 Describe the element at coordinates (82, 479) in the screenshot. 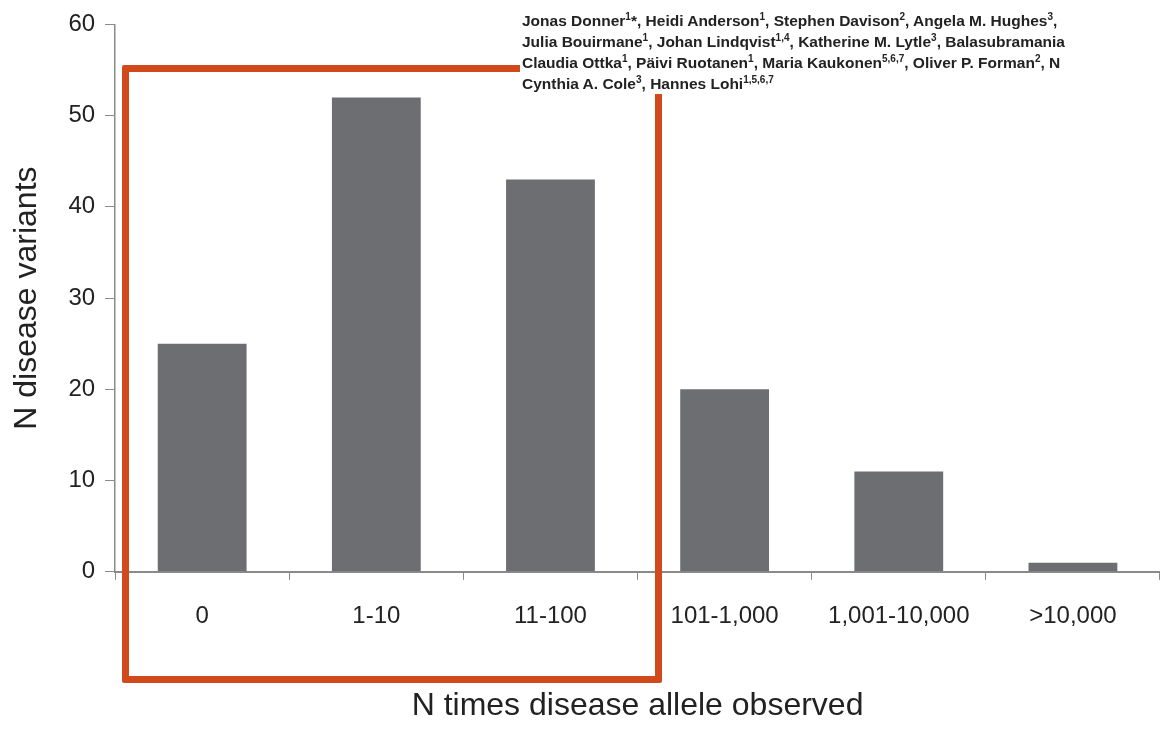

I see `y-tick-label: 10` at that location.